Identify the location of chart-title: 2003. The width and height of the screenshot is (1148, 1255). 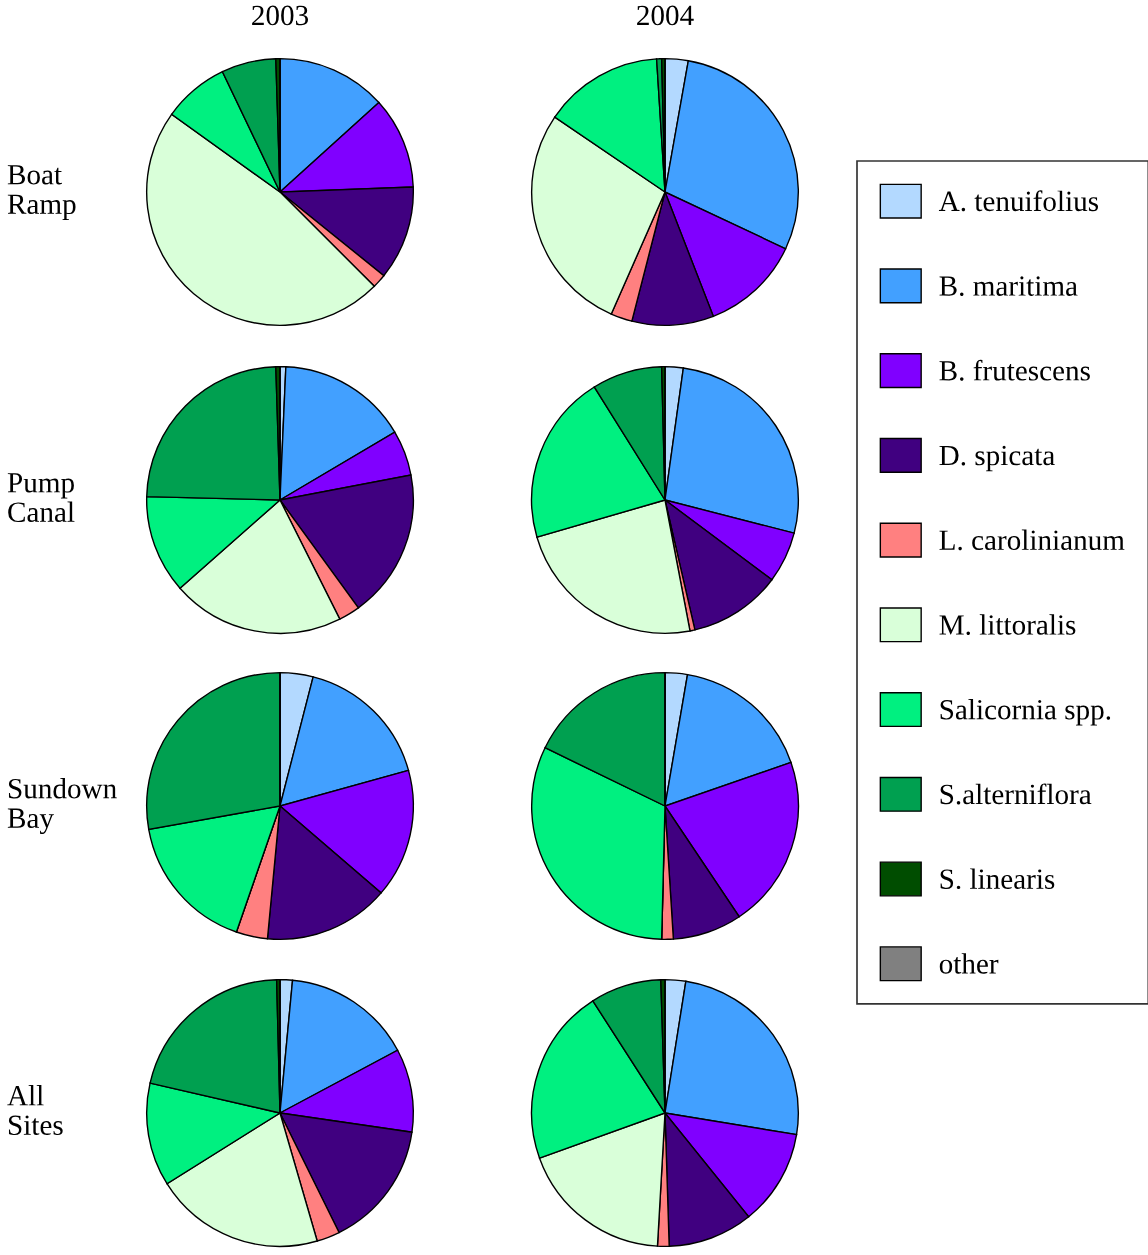
(280, 15).